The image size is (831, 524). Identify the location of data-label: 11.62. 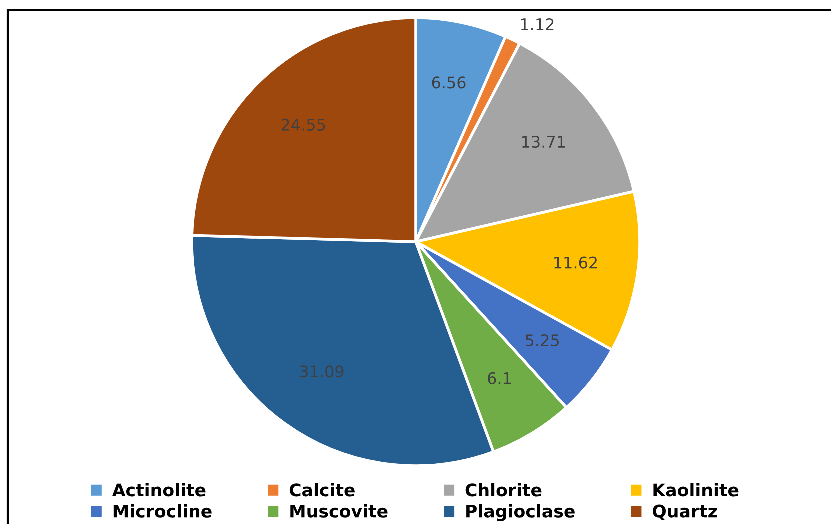
(576, 262).